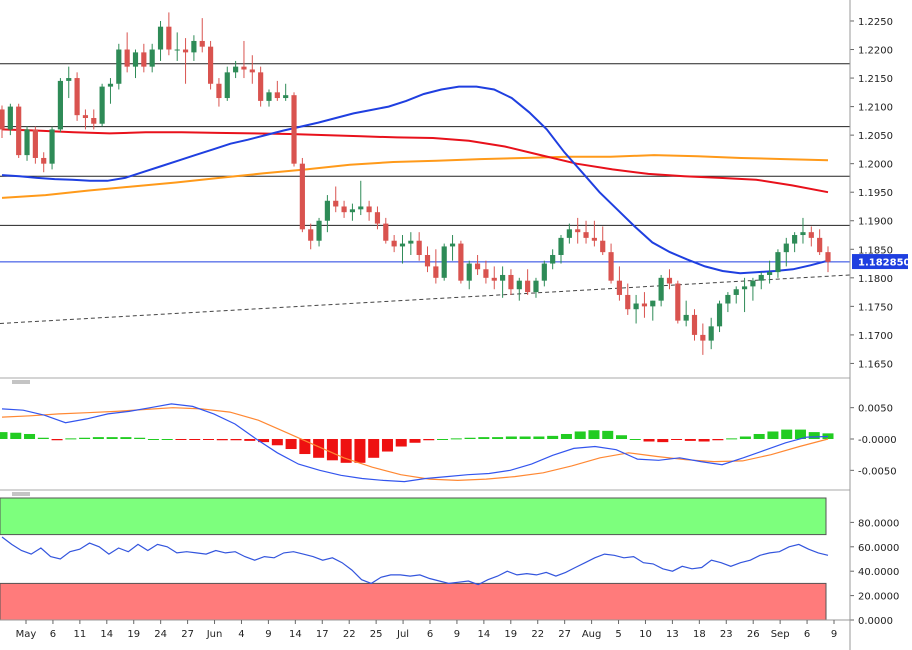  Describe the element at coordinates (592, 634) in the screenshot. I see `date-tick-label: Aug` at that location.